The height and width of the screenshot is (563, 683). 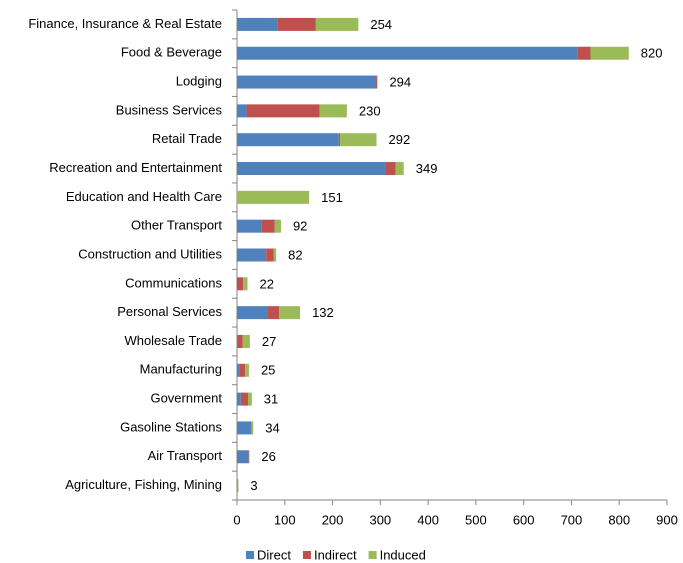 What do you see at coordinates (400, 81) in the screenshot?
I see `total-label: 294` at bounding box center [400, 81].